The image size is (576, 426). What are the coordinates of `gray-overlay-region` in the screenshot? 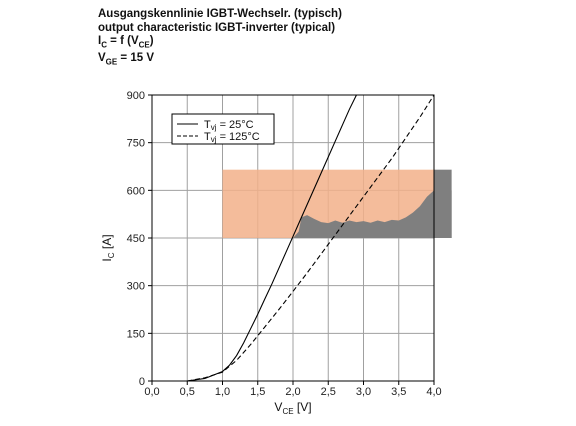 It's located at (372, 203).